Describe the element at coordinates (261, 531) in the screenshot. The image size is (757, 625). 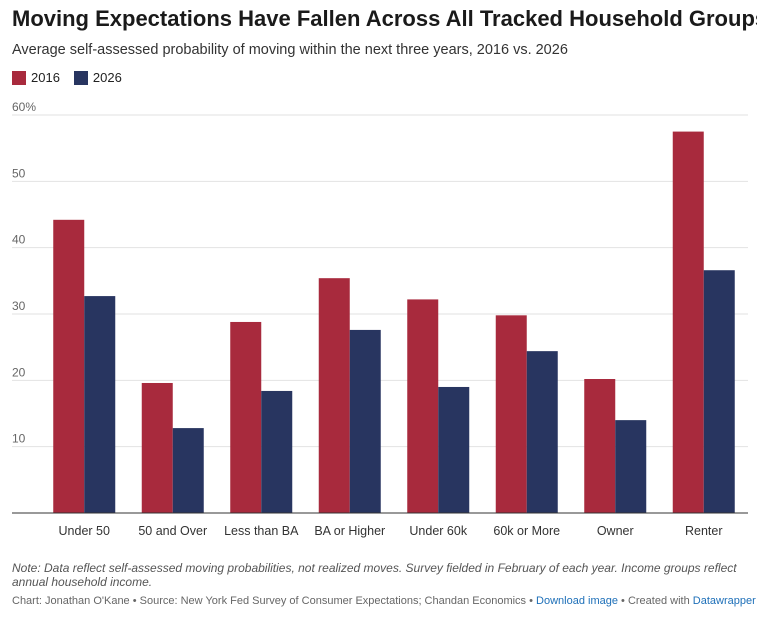
I see `x-category-label: Less than BA` at that location.